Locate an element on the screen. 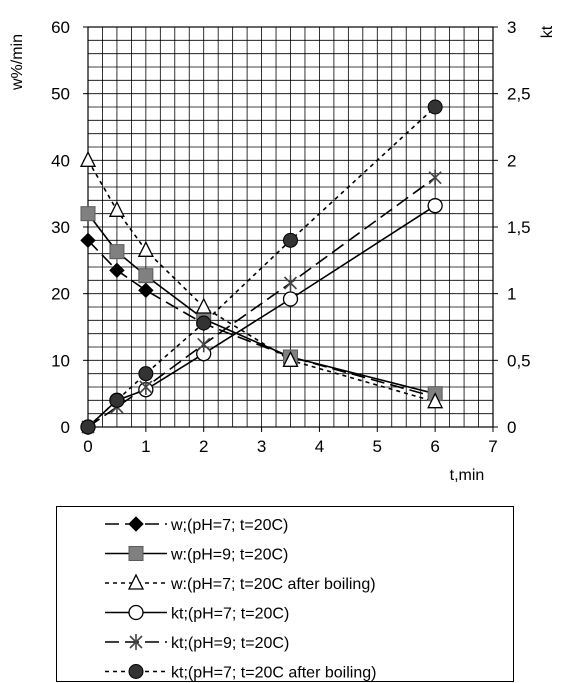 The height and width of the screenshot is (683, 574). x-tick-label: 0 is located at coordinates (87, 446).